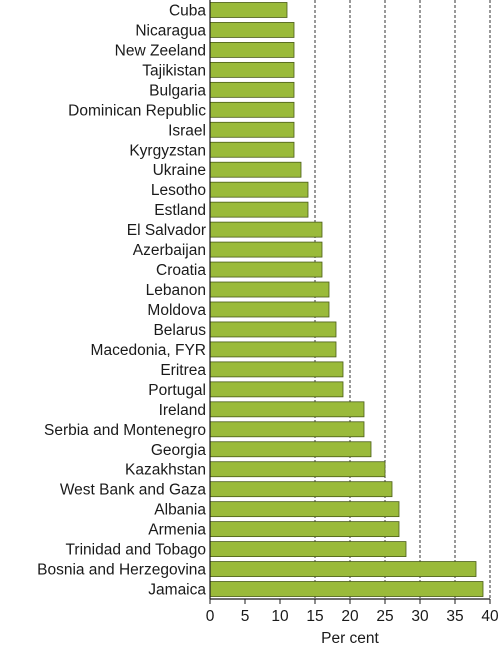 This screenshot has width=500, height=652. What do you see at coordinates (177, 530) in the screenshot?
I see `category-label: Armenia` at bounding box center [177, 530].